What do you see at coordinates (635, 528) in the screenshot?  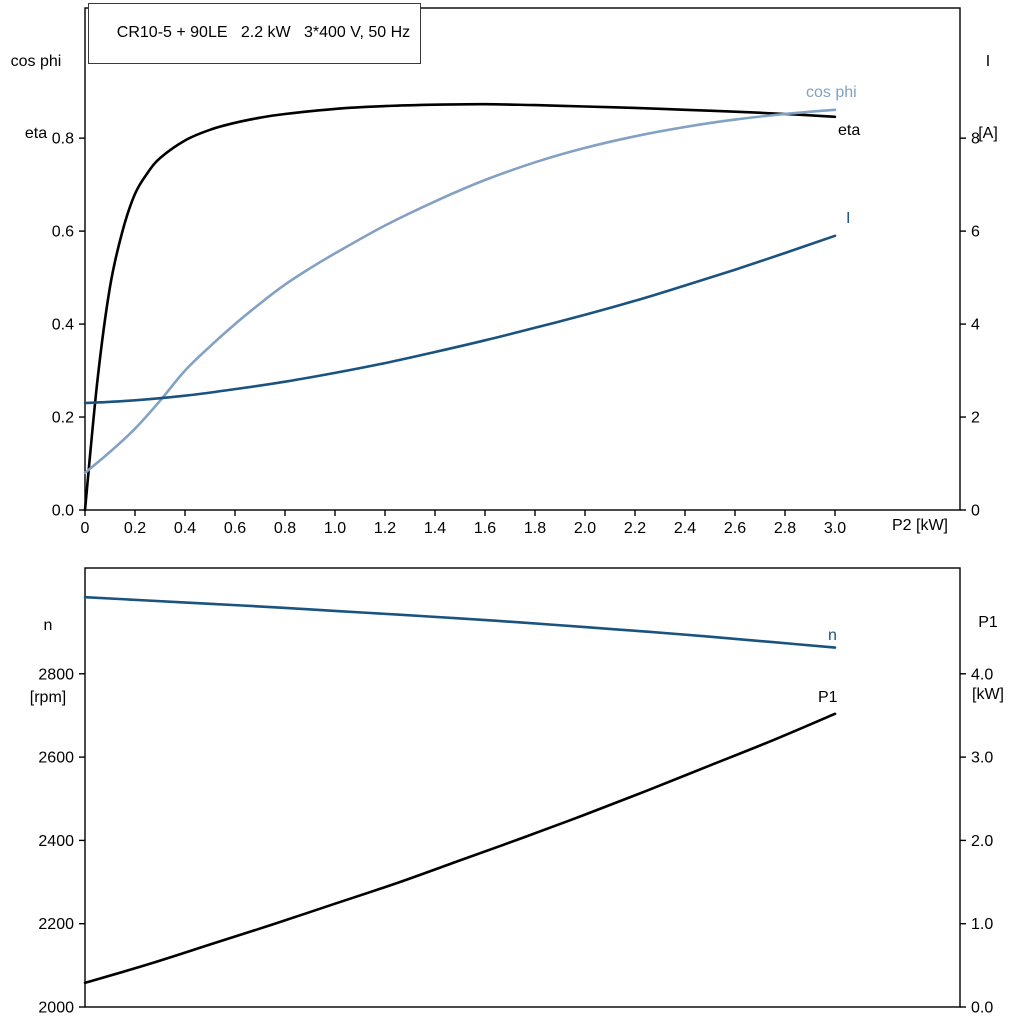 I see `svg-text: 2.2` at bounding box center [635, 528].